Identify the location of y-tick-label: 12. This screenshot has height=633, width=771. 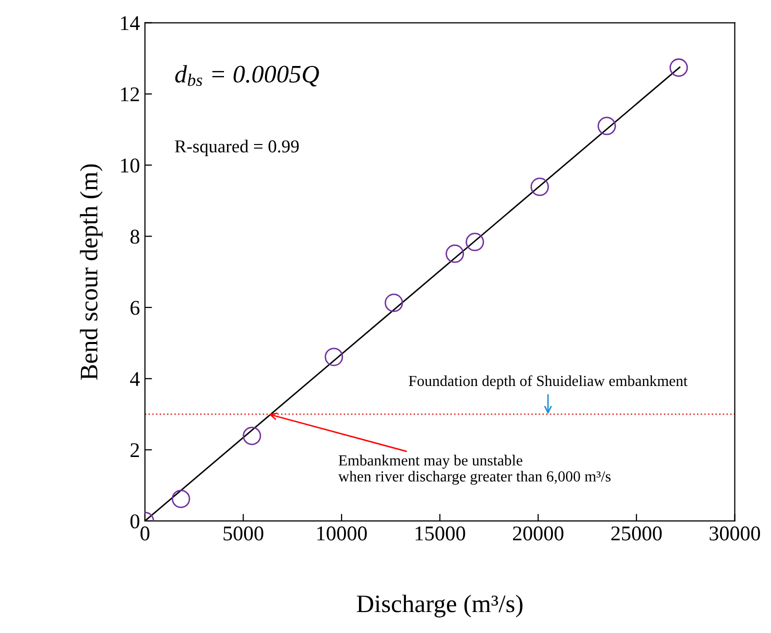
(130, 94).